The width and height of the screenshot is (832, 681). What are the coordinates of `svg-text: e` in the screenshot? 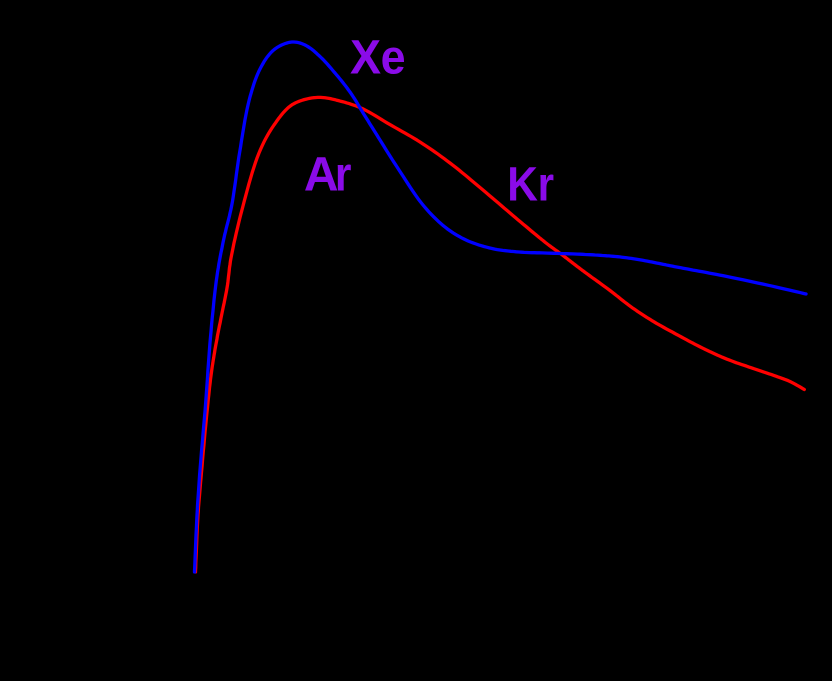 It's located at (393, 57).